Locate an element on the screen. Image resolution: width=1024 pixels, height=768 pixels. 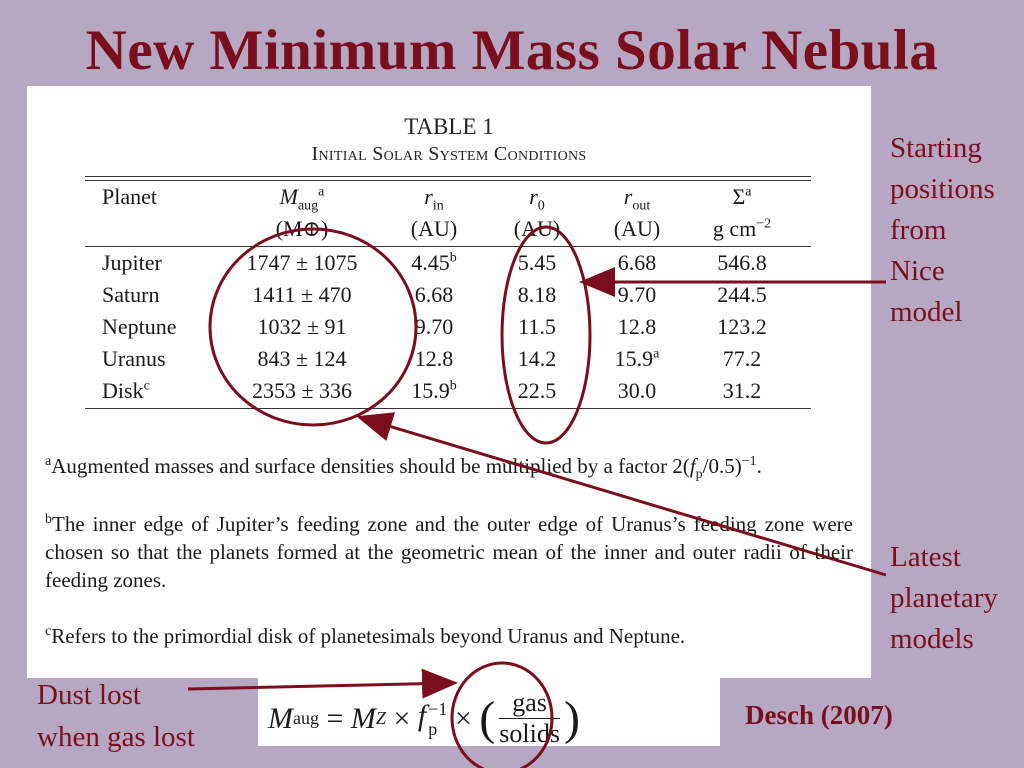
annotation-latest-models: Latest planetary models is located at coordinates (944, 598).